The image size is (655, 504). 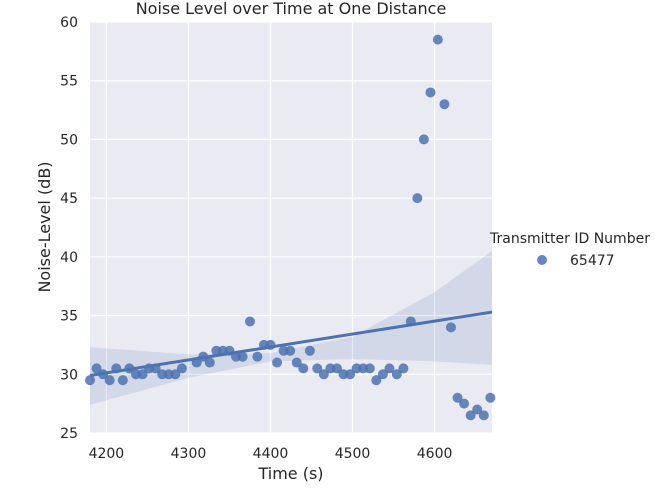 What do you see at coordinates (69, 82) in the screenshot?
I see `y-tick-label: 55` at bounding box center [69, 82].